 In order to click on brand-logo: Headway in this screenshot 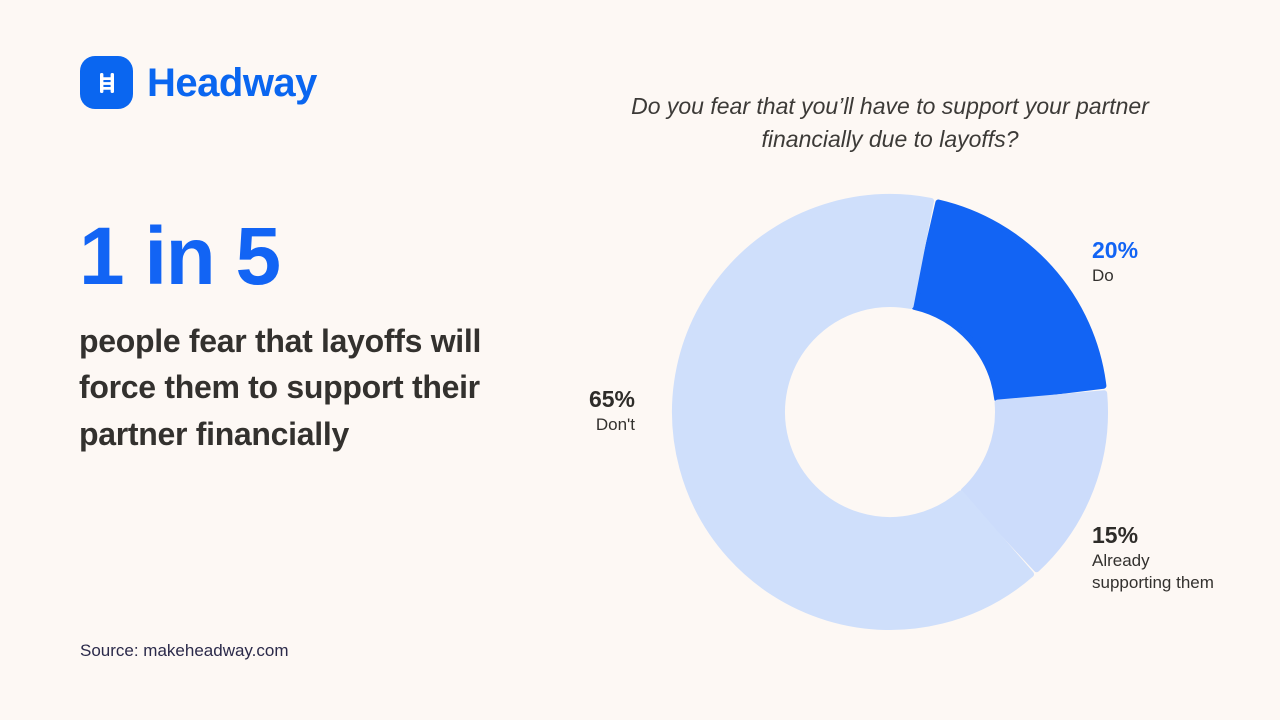, I will do `click(198, 82)`.